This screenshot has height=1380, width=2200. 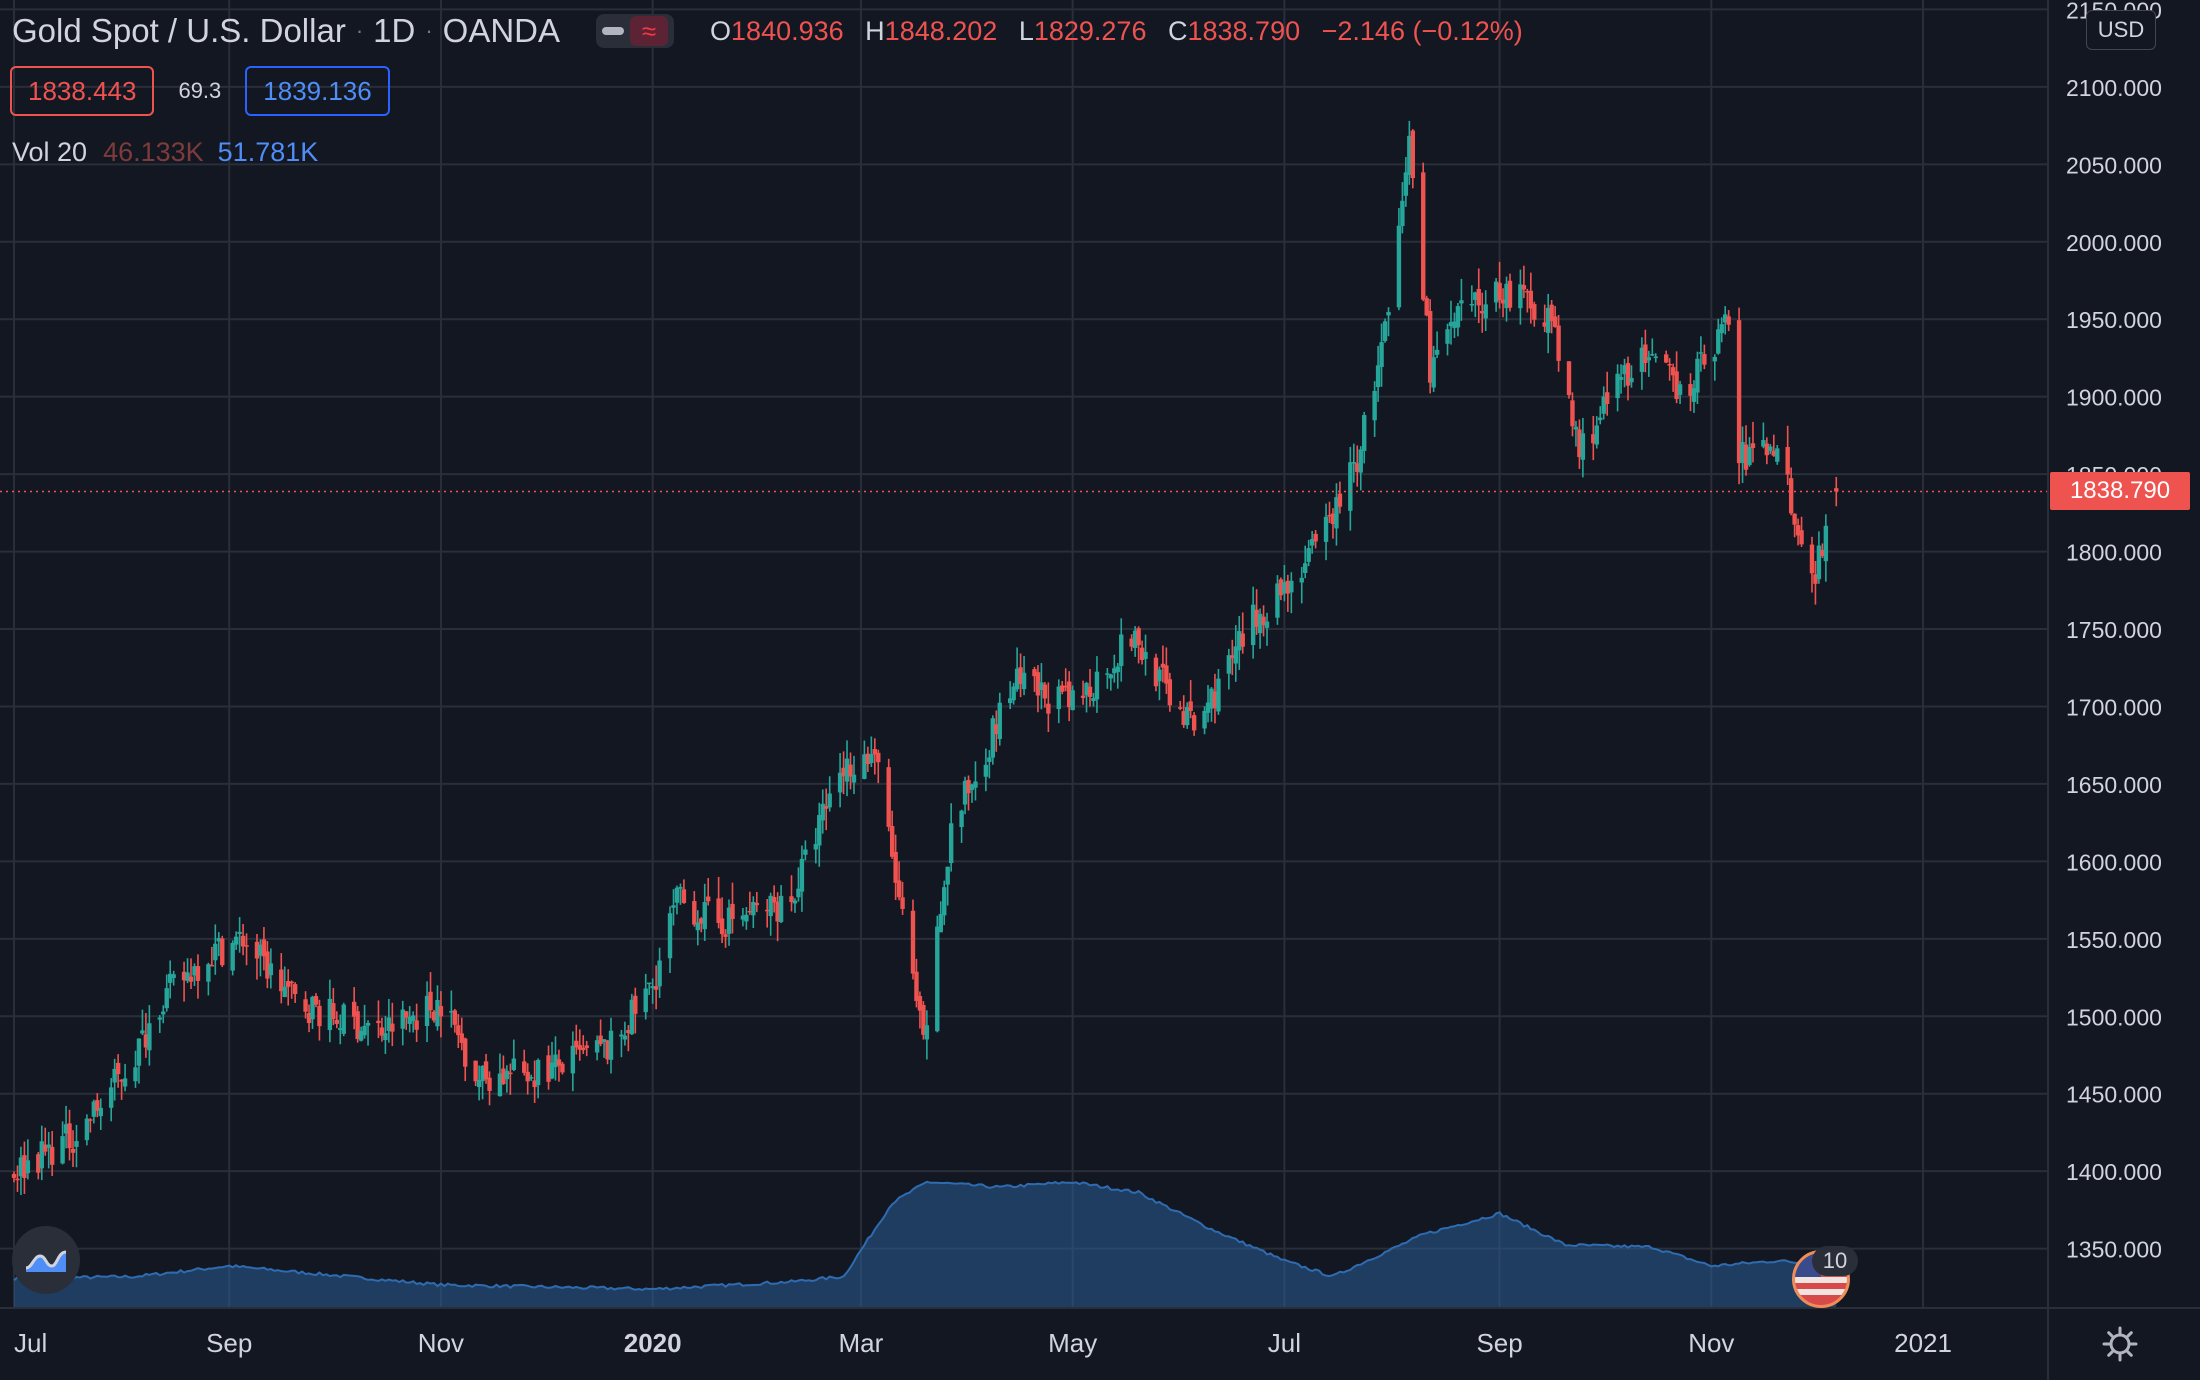 I want to click on y-tick-label: 1400.000, so click(x=2114, y=1172).